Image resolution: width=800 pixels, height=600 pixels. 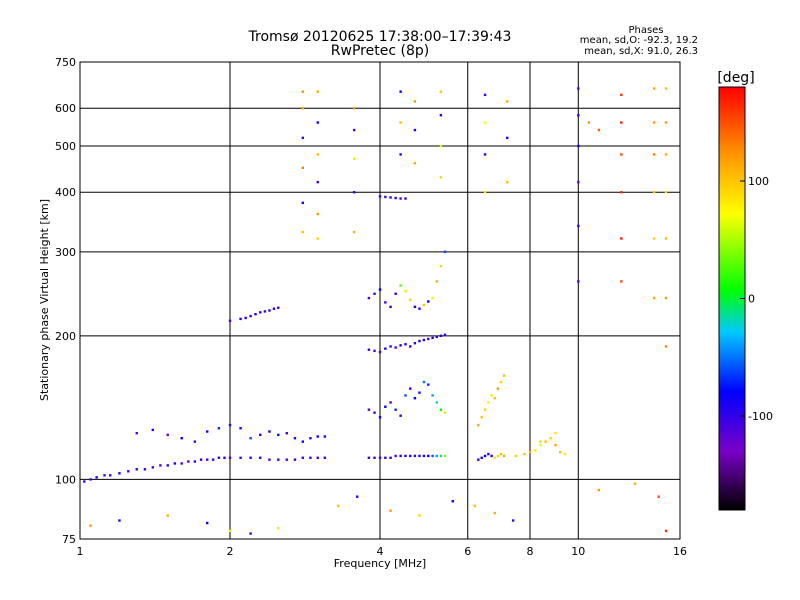 What do you see at coordinates (65, 252) in the screenshot?
I see `y-tick-label: 300` at bounding box center [65, 252].